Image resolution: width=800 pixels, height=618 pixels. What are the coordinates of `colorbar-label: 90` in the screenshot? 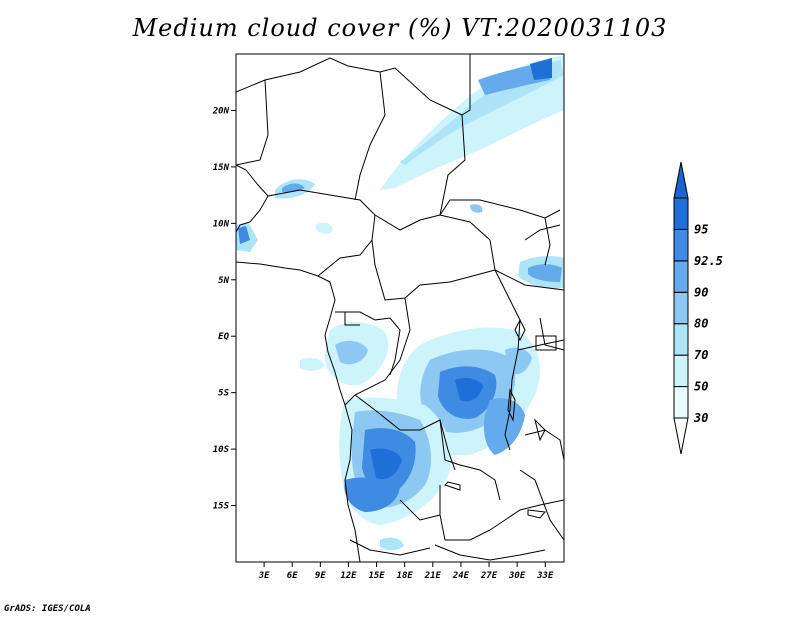 It's located at (701, 292).